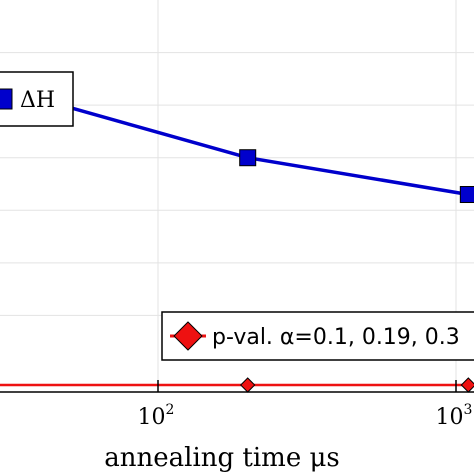 The image size is (474, 474). I want to click on x-tick-label: 103, so click(454, 416).